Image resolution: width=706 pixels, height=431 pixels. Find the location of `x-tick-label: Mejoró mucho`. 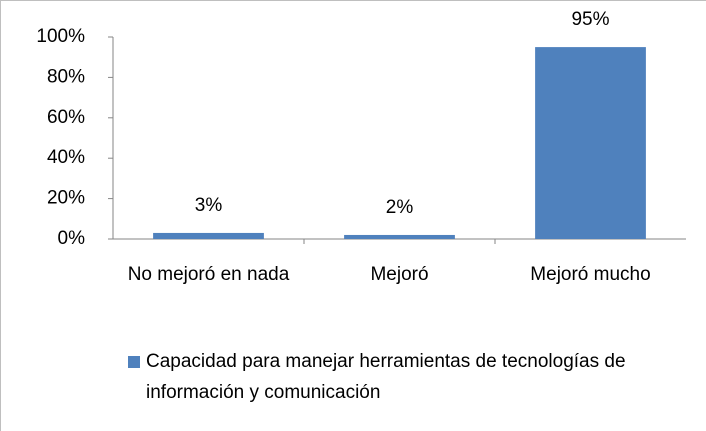

x-tick-label: Mejoró mucho is located at coordinates (590, 274).